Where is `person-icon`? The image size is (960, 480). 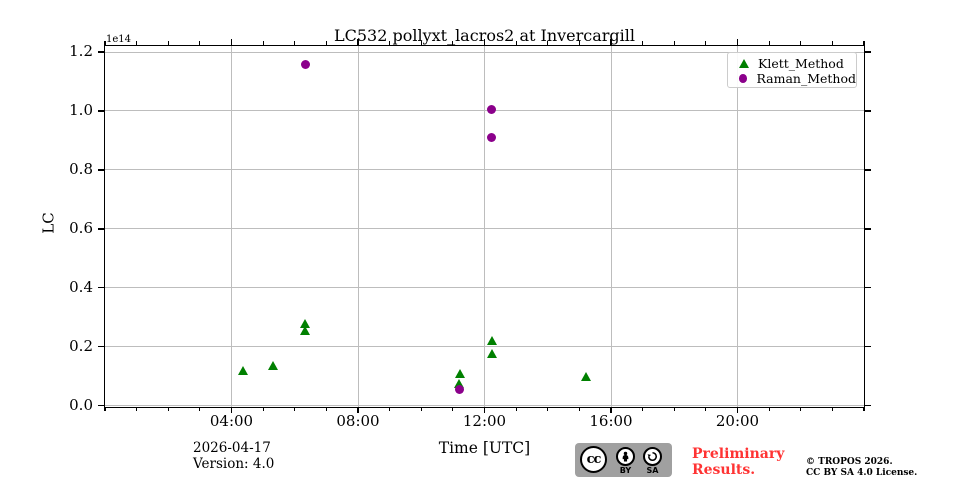
person-icon is located at coordinates (625, 456).